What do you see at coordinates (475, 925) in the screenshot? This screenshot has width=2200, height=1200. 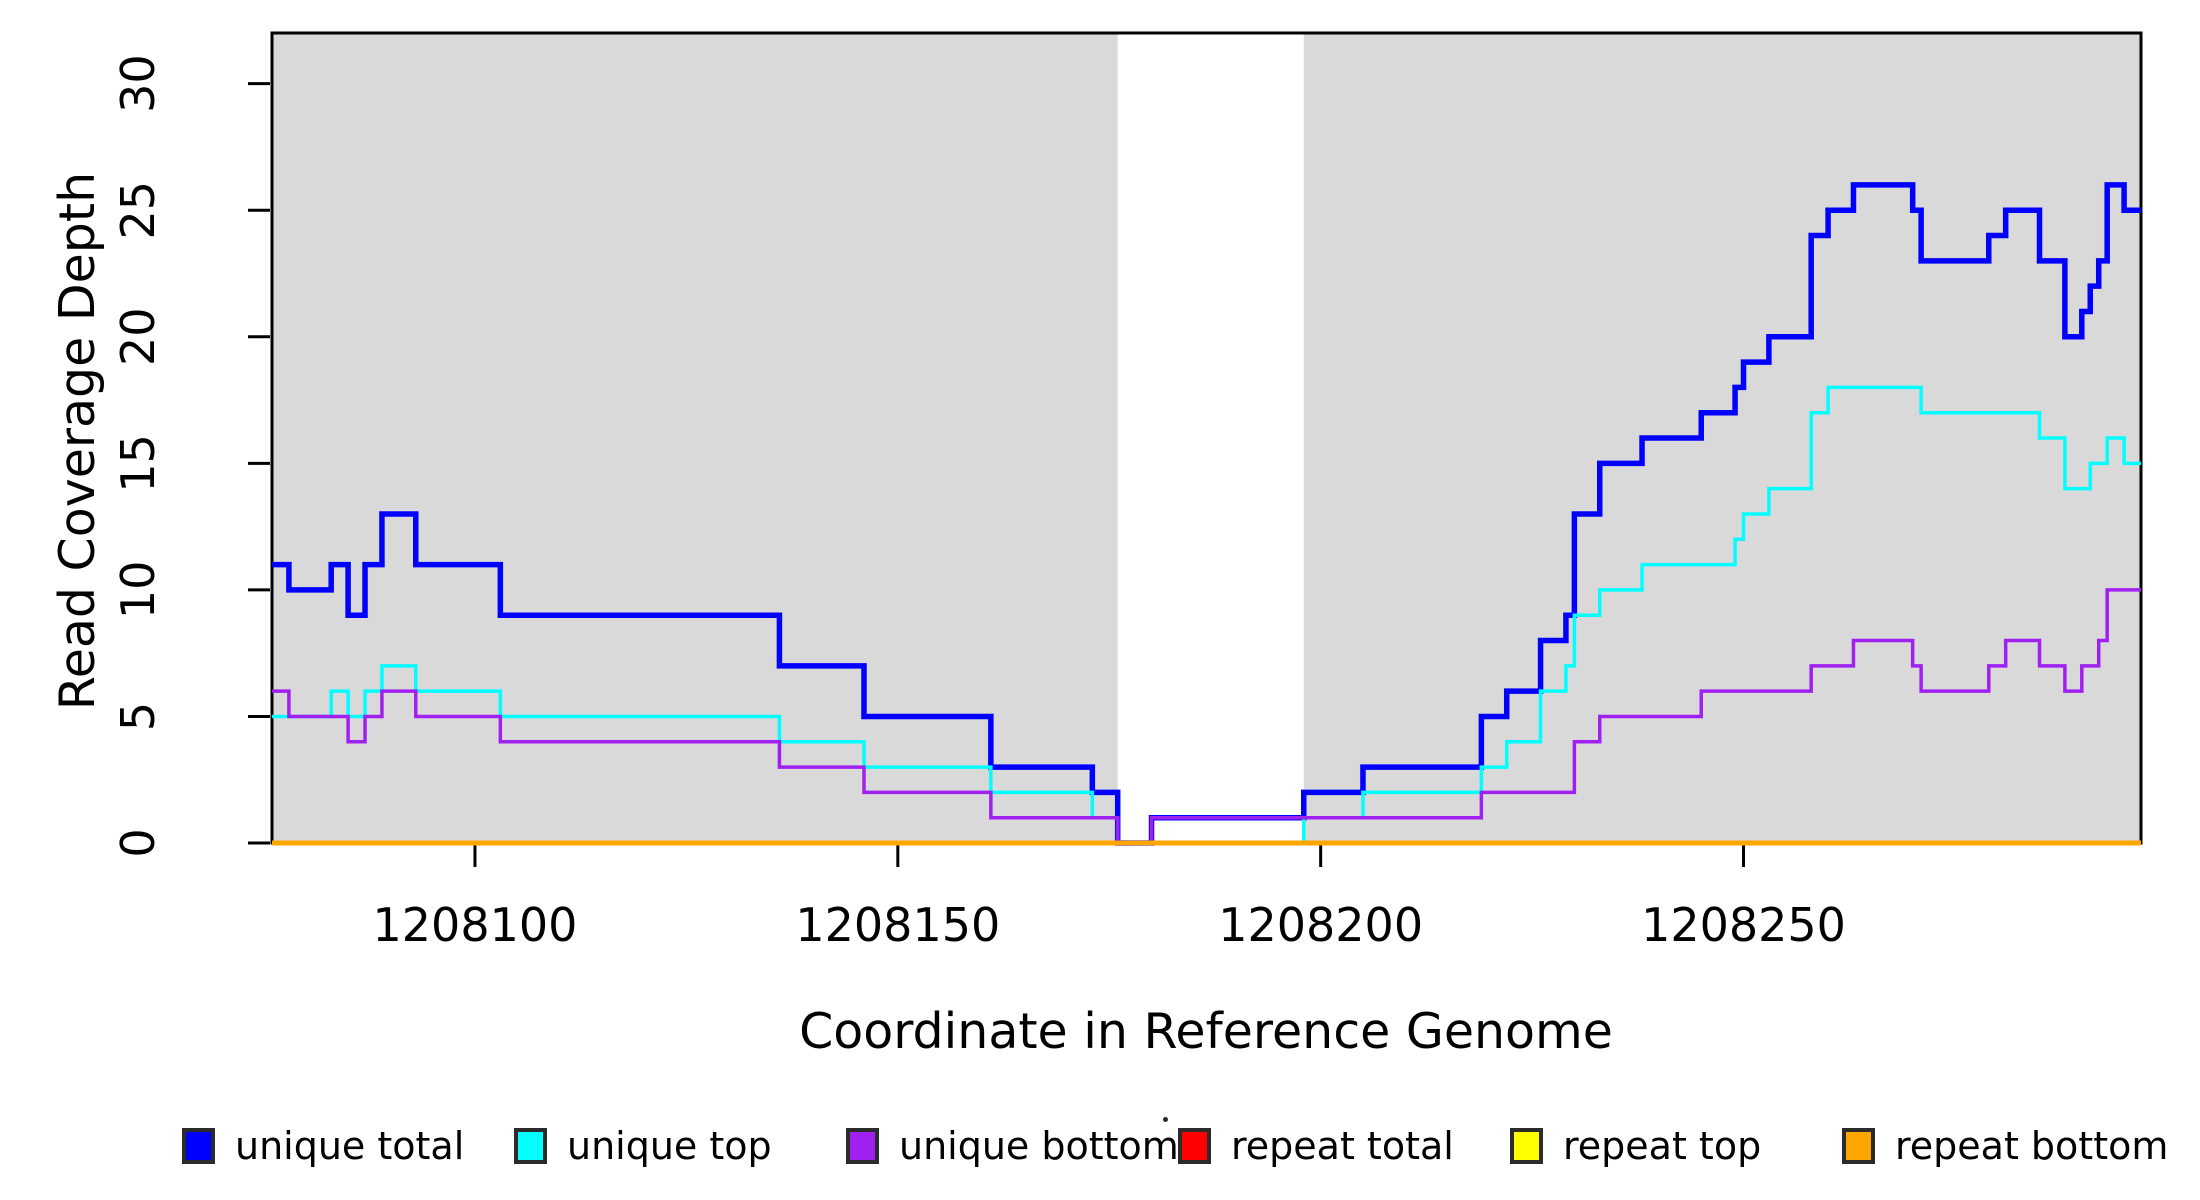 I see `x-tick-label: 1208100` at bounding box center [475, 925].